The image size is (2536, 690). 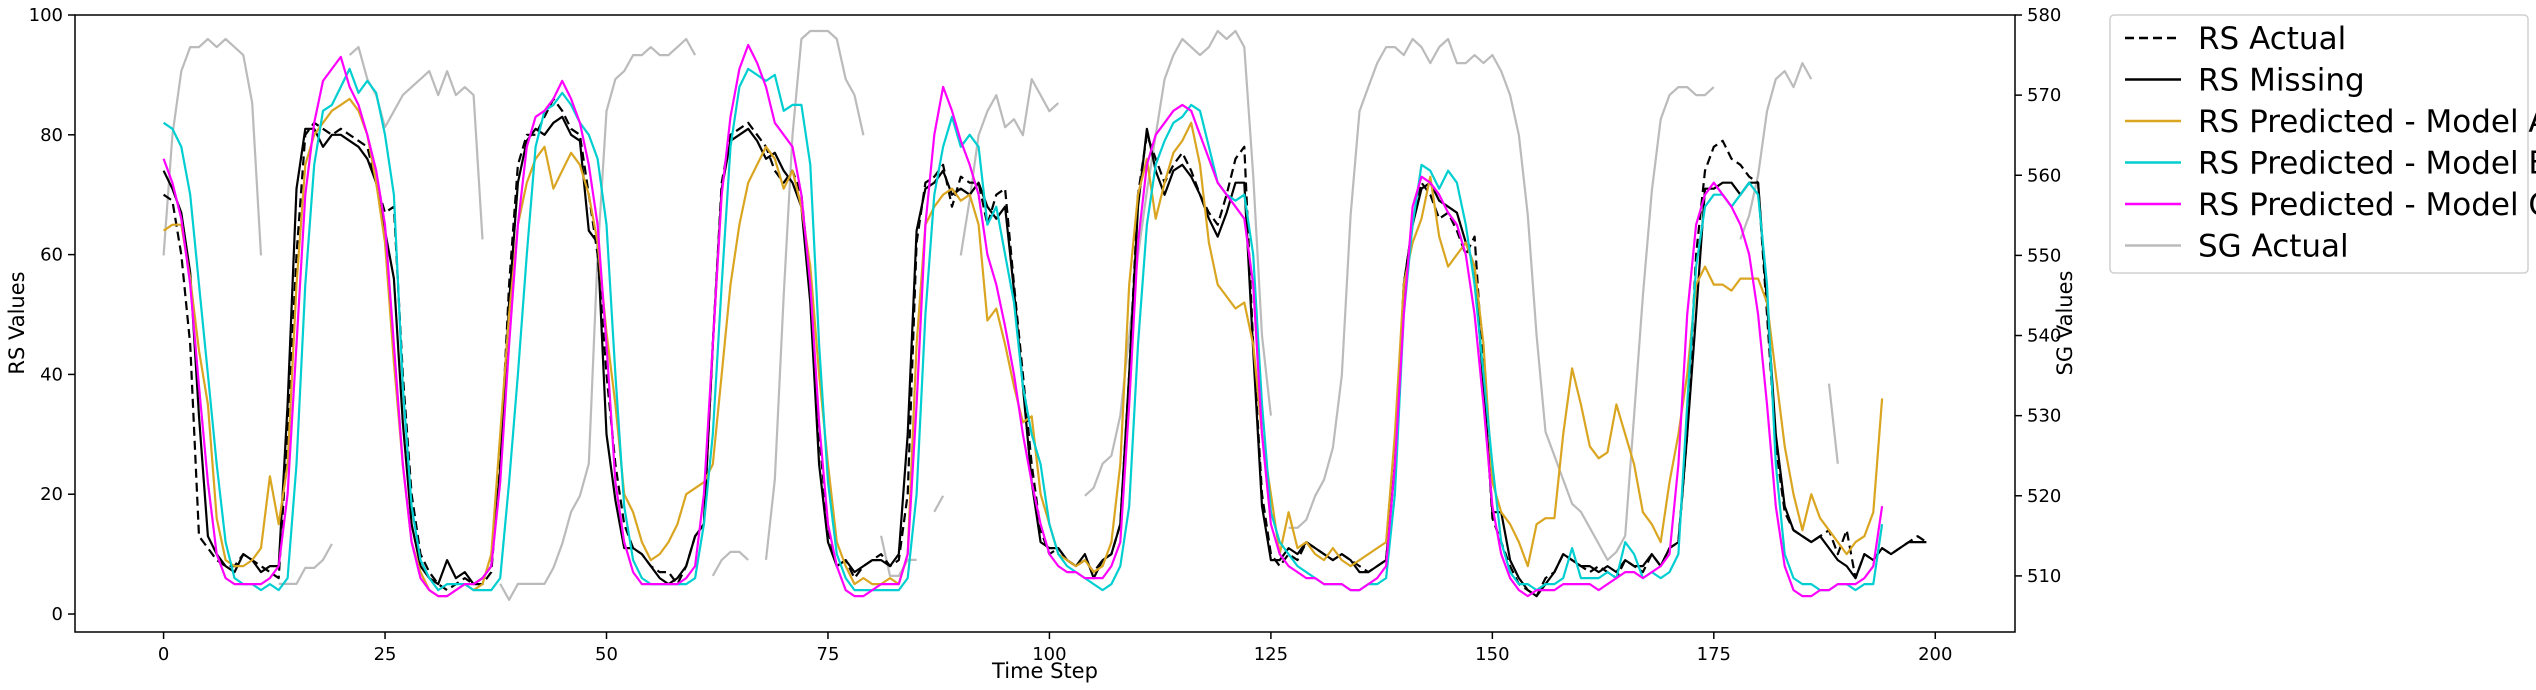 I want to click on y-right-tick-label: 510, so click(x=2044, y=576).